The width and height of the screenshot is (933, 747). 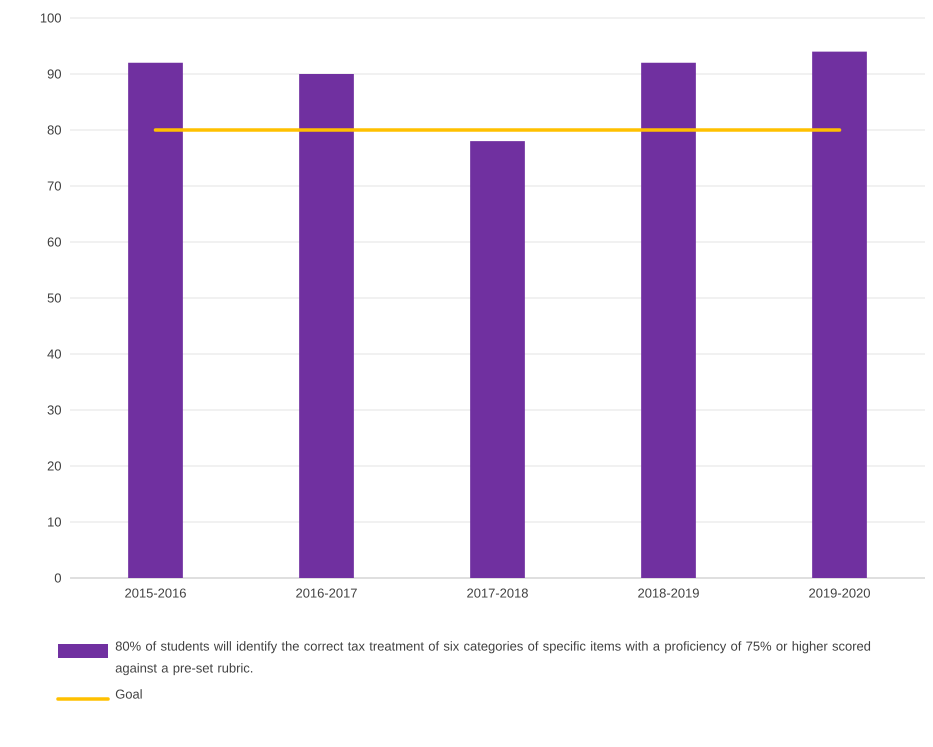 What do you see at coordinates (54, 130) in the screenshot?
I see `y-tick-label: 80` at bounding box center [54, 130].